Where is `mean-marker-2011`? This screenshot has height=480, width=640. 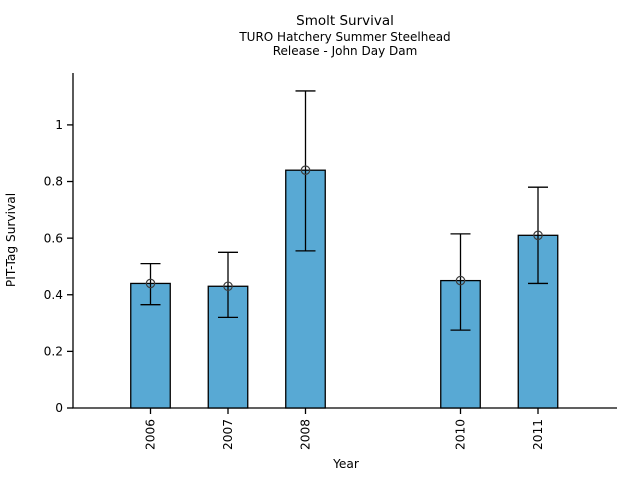 mean-marker-2011 is located at coordinates (538, 235).